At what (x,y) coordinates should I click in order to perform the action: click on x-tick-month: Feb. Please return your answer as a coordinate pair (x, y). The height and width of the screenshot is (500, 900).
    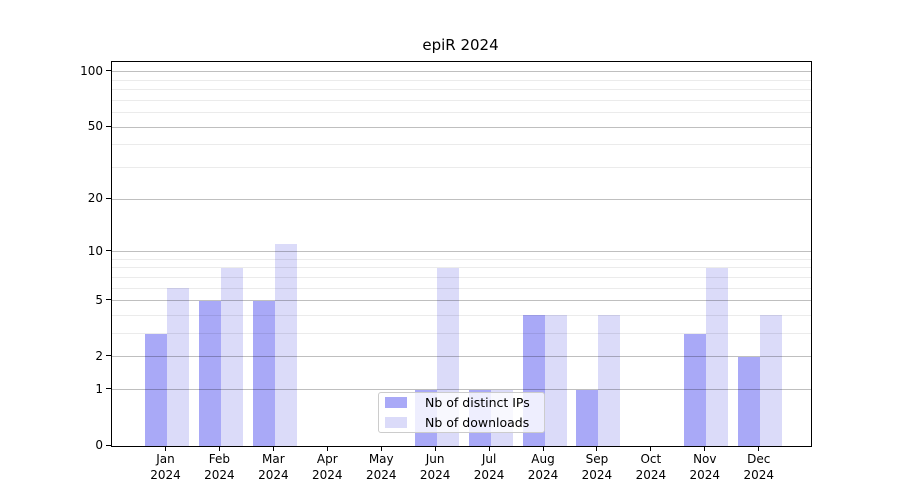
    Looking at the image, I should click on (219, 459).